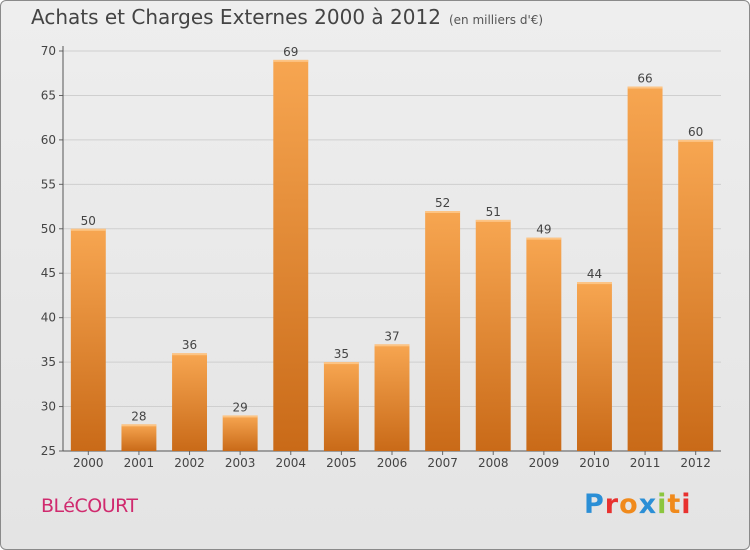 The width and height of the screenshot is (750, 550). I want to click on x-tick-label: 2003, so click(240, 463).